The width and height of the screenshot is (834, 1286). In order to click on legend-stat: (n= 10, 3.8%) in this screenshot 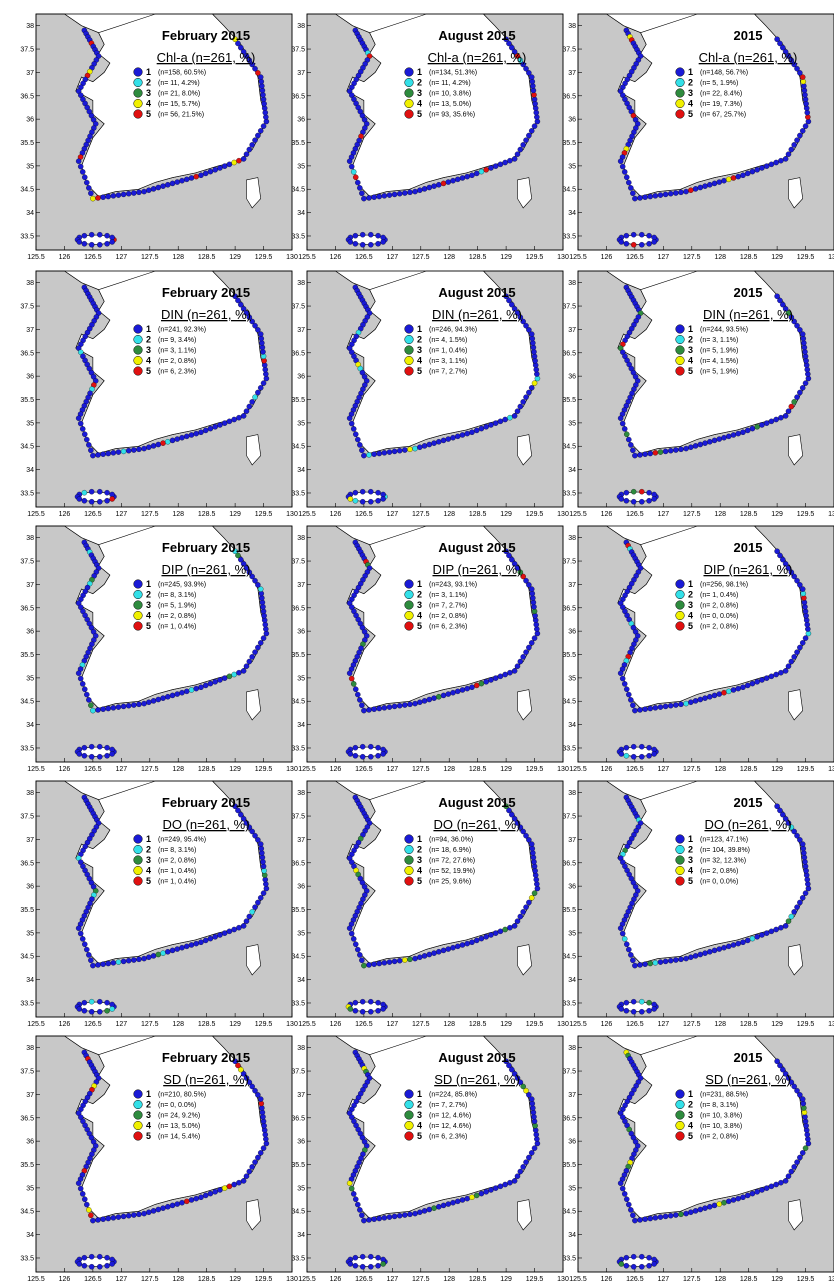, I will do `click(721, 1126)`.